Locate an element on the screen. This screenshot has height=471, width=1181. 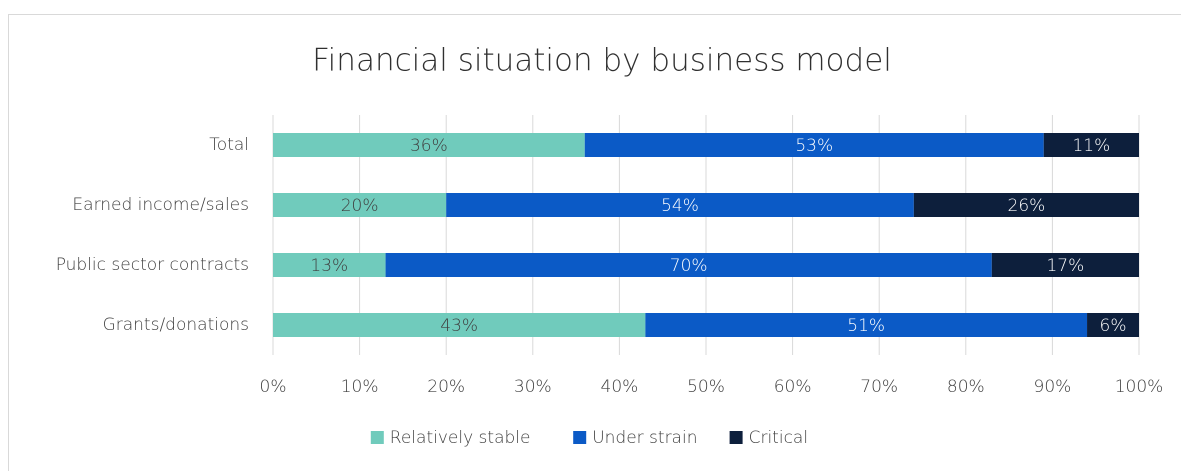
x-tick-label: 40% is located at coordinates (620, 387).